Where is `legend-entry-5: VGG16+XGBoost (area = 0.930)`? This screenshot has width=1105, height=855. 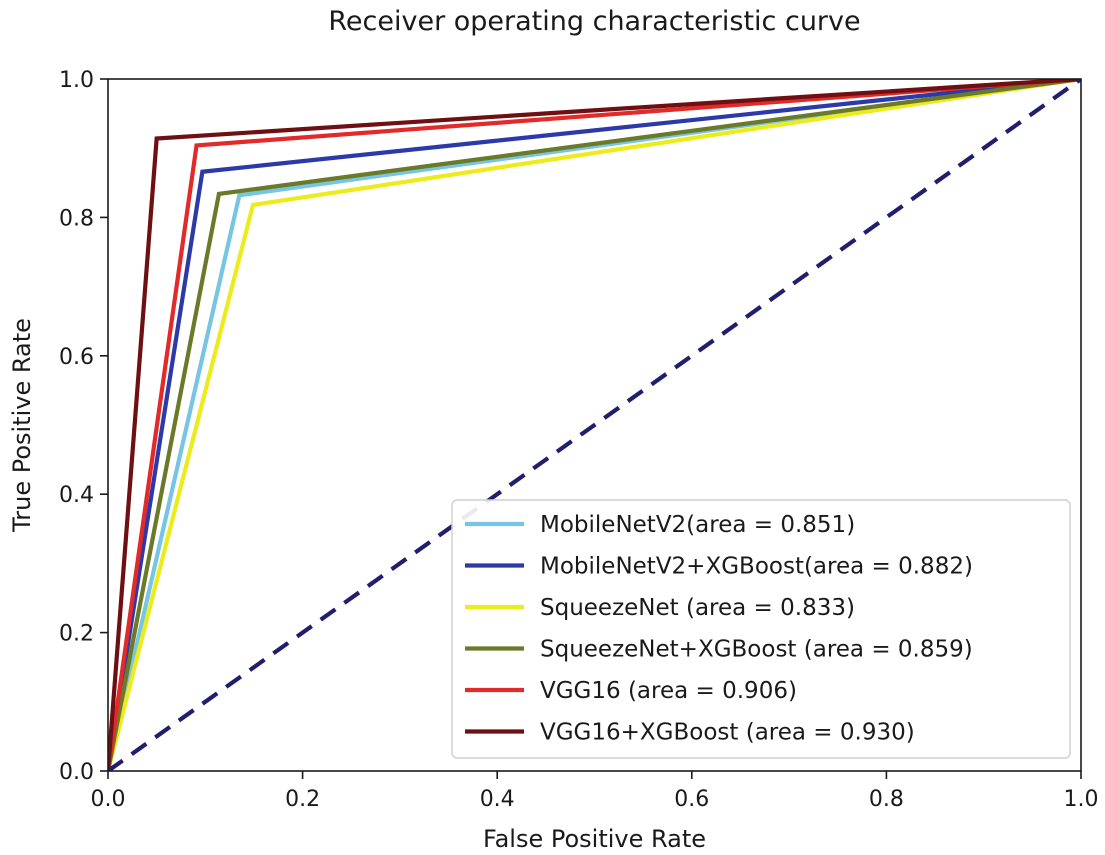 legend-entry-5: VGG16+XGBoost (area = 0.930) is located at coordinates (727, 733).